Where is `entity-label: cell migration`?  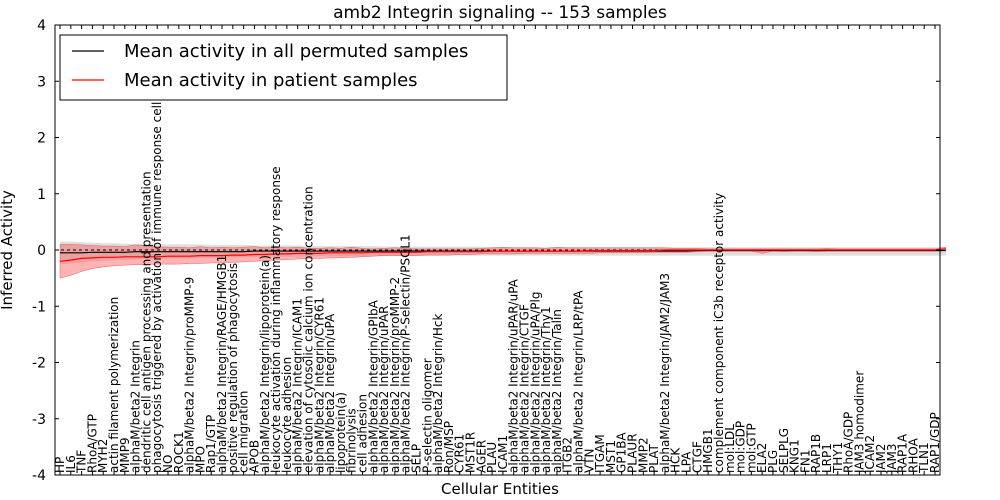 entity-label: cell migration is located at coordinates (244, 432).